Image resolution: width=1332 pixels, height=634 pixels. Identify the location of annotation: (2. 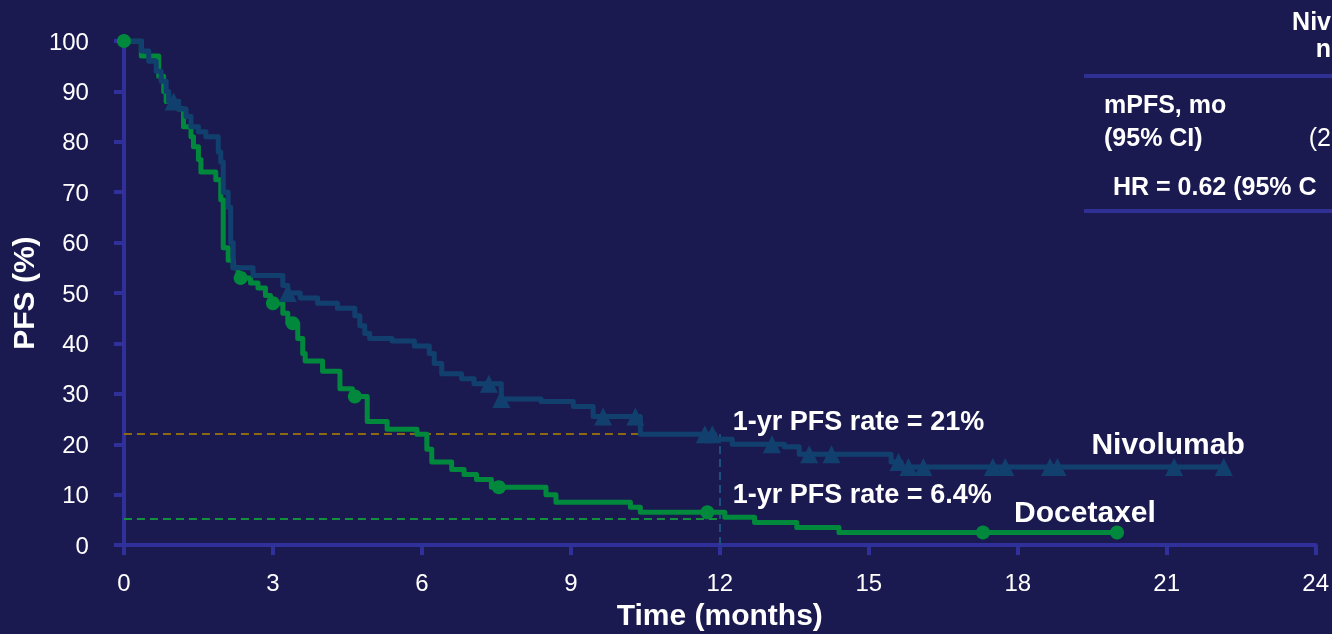
(1319, 137).